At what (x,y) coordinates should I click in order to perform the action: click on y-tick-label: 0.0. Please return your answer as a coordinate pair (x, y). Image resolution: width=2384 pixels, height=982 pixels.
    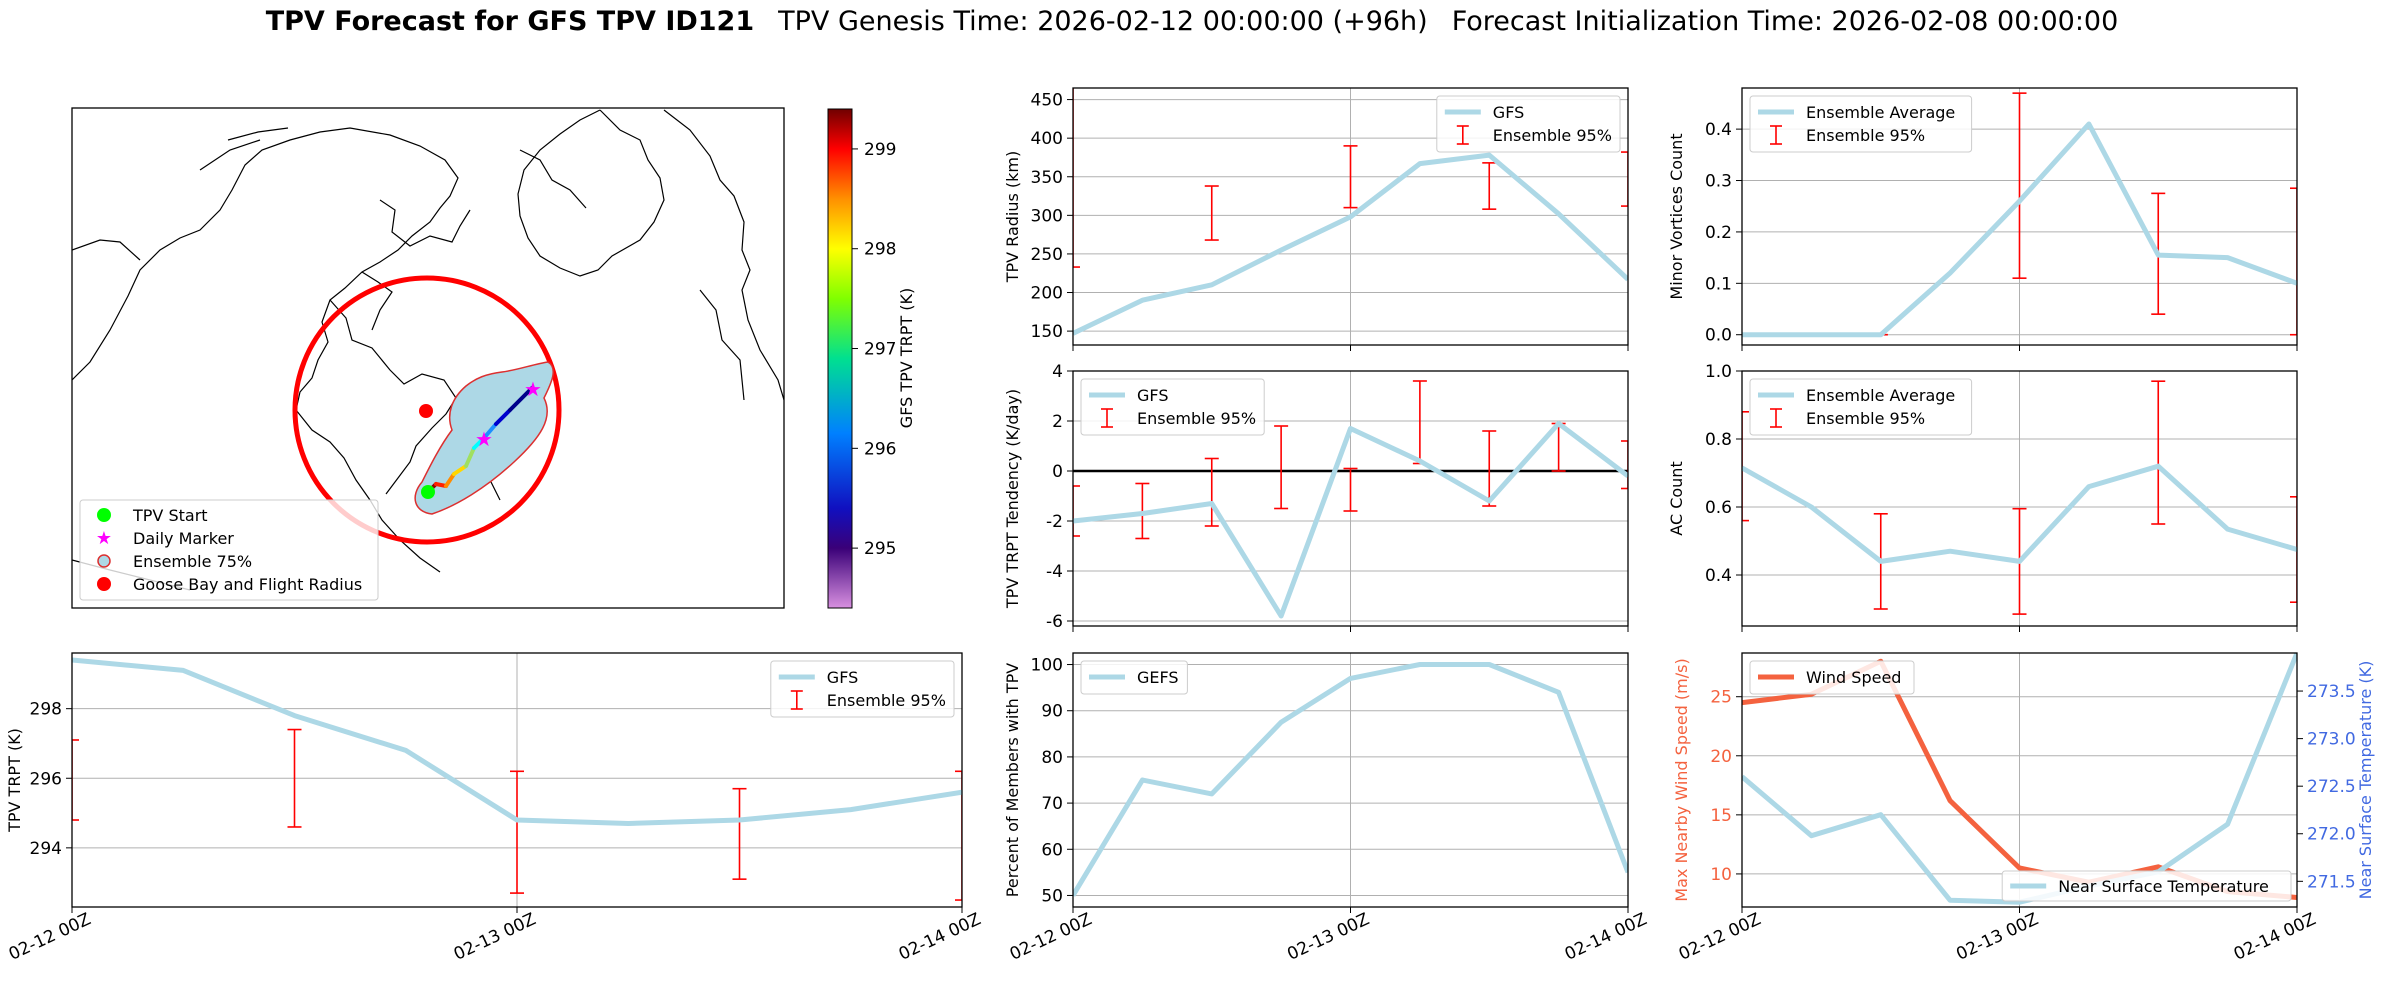
    Looking at the image, I should click on (1718, 336).